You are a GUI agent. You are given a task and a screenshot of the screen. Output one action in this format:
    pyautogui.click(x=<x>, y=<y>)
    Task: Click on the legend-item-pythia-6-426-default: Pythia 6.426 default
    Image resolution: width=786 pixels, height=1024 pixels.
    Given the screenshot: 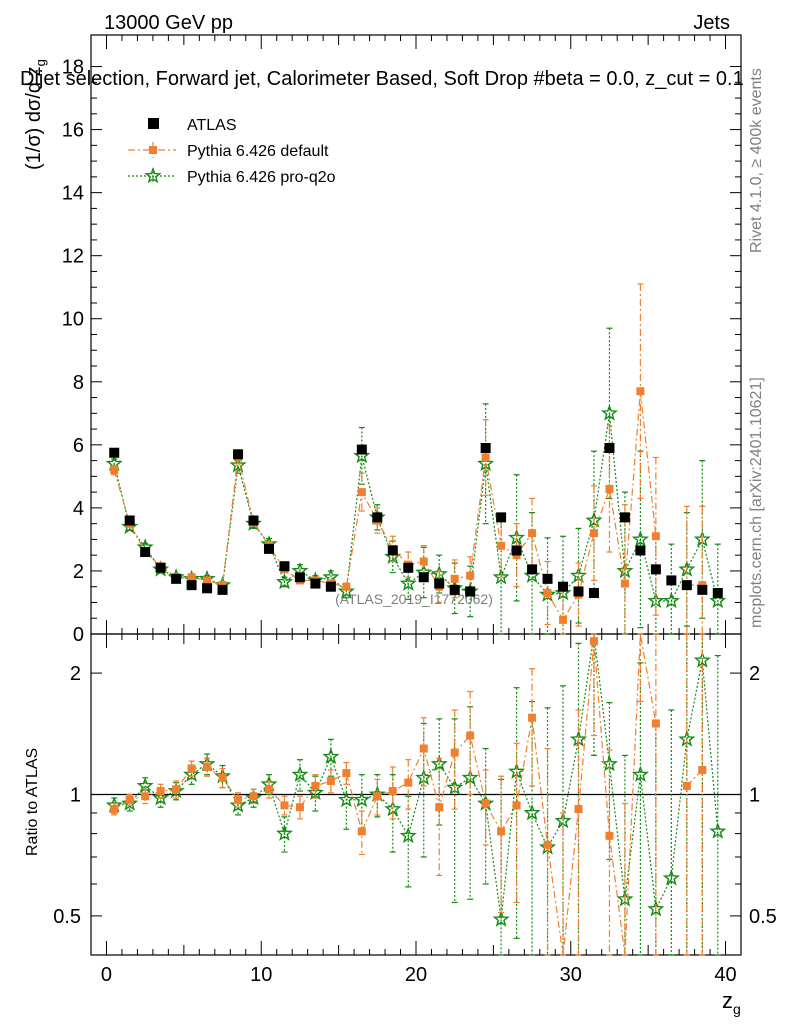 What is the action you would take?
    pyautogui.click(x=228, y=151)
    